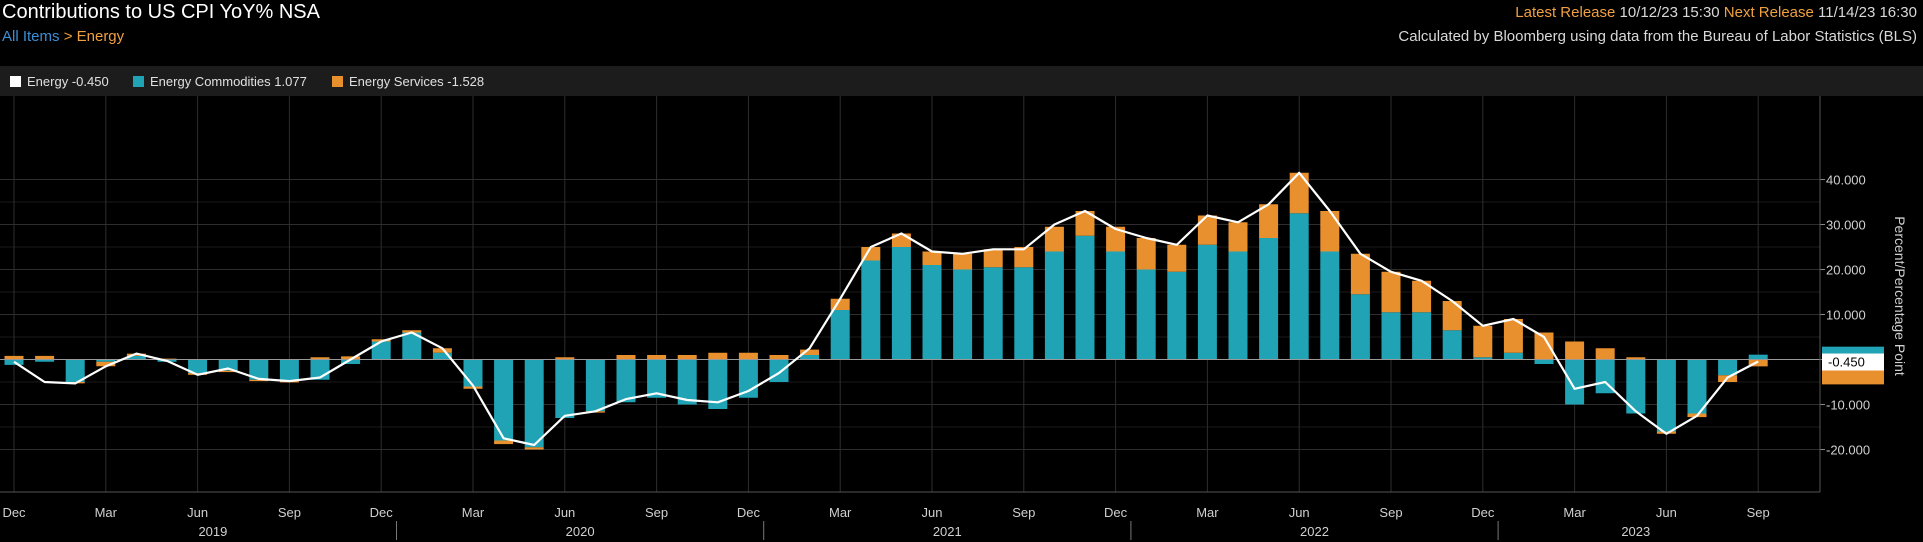 This screenshot has height=542, width=1923. I want to click on energy-value-label: -0.450, so click(1846, 362).